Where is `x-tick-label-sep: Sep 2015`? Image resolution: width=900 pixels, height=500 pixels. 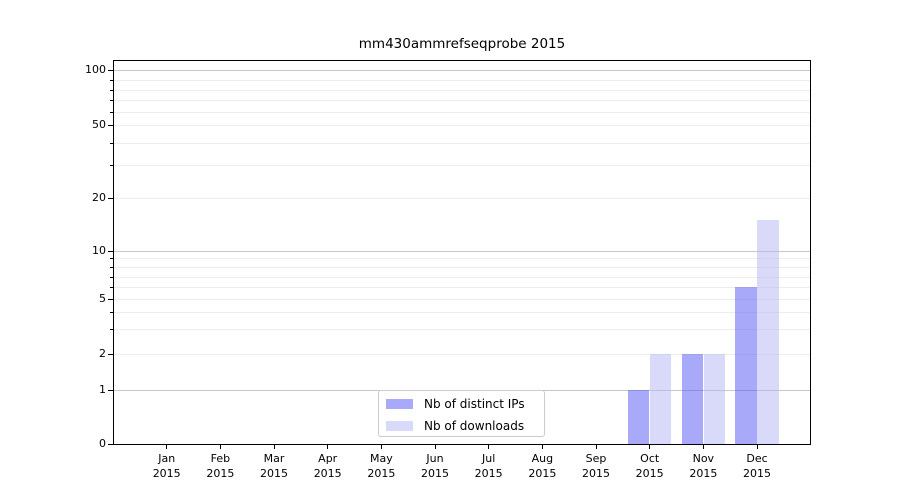 x-tick-label-sep: Sep 2015 is located at coordinates (596, 466).